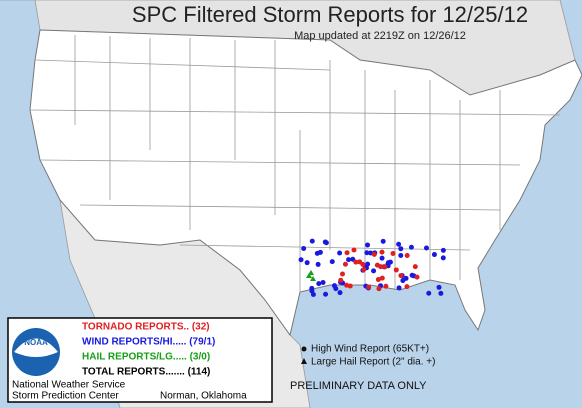  Describe the element at coordinates (148, 342) in the screenshot. I see `wind-count: WIND REPORTS/HI..... (79/1)` at that location.